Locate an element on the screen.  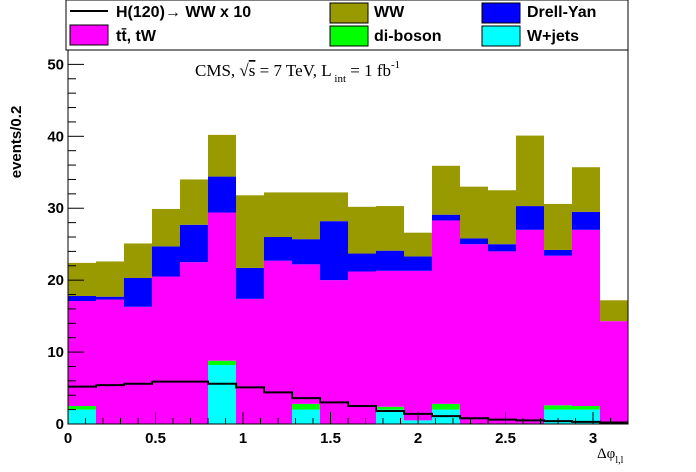
legend-label-diboson: di-boson is located at coordinates (408, 36).